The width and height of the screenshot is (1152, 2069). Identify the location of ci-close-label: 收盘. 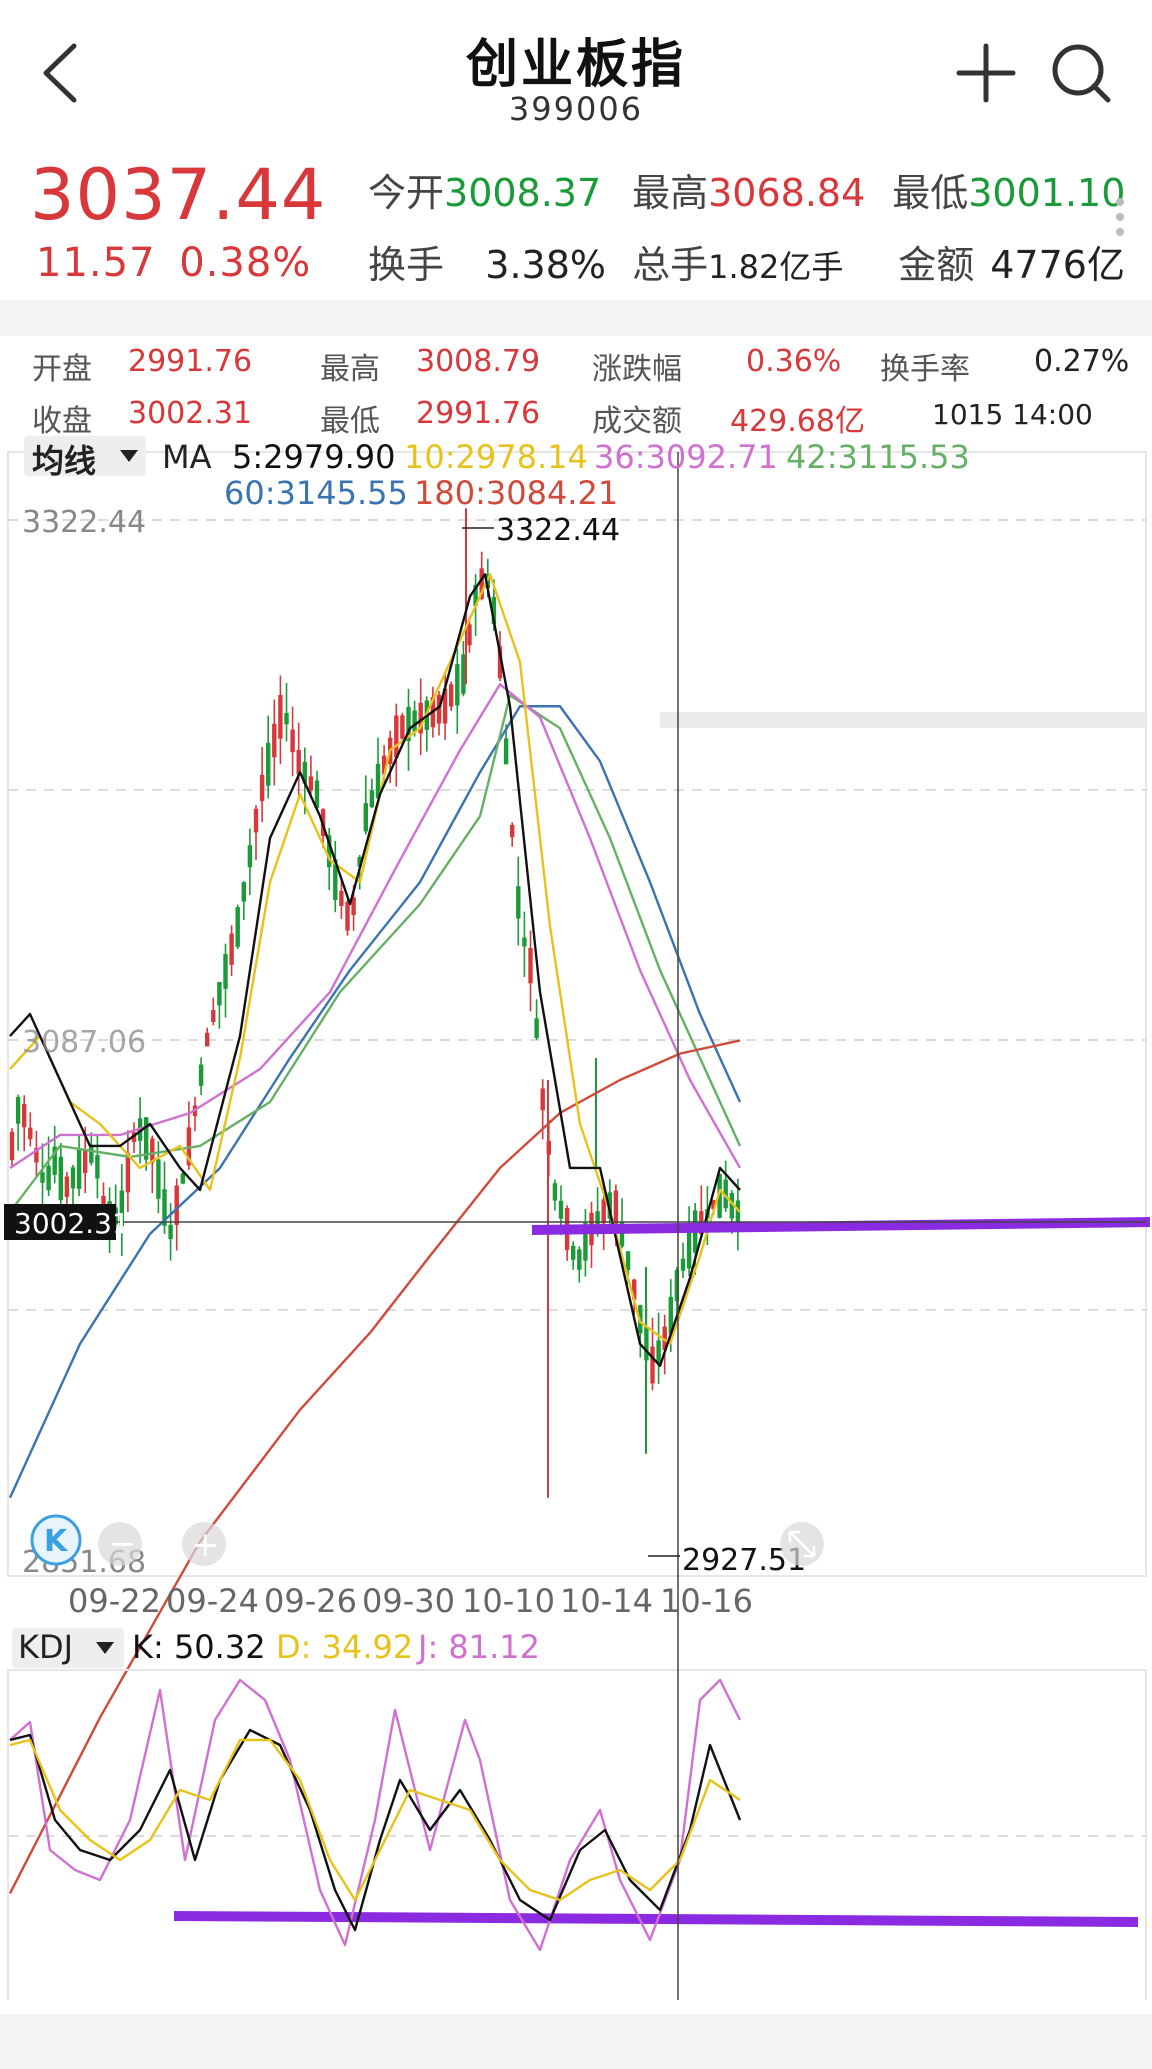
(62, 421).